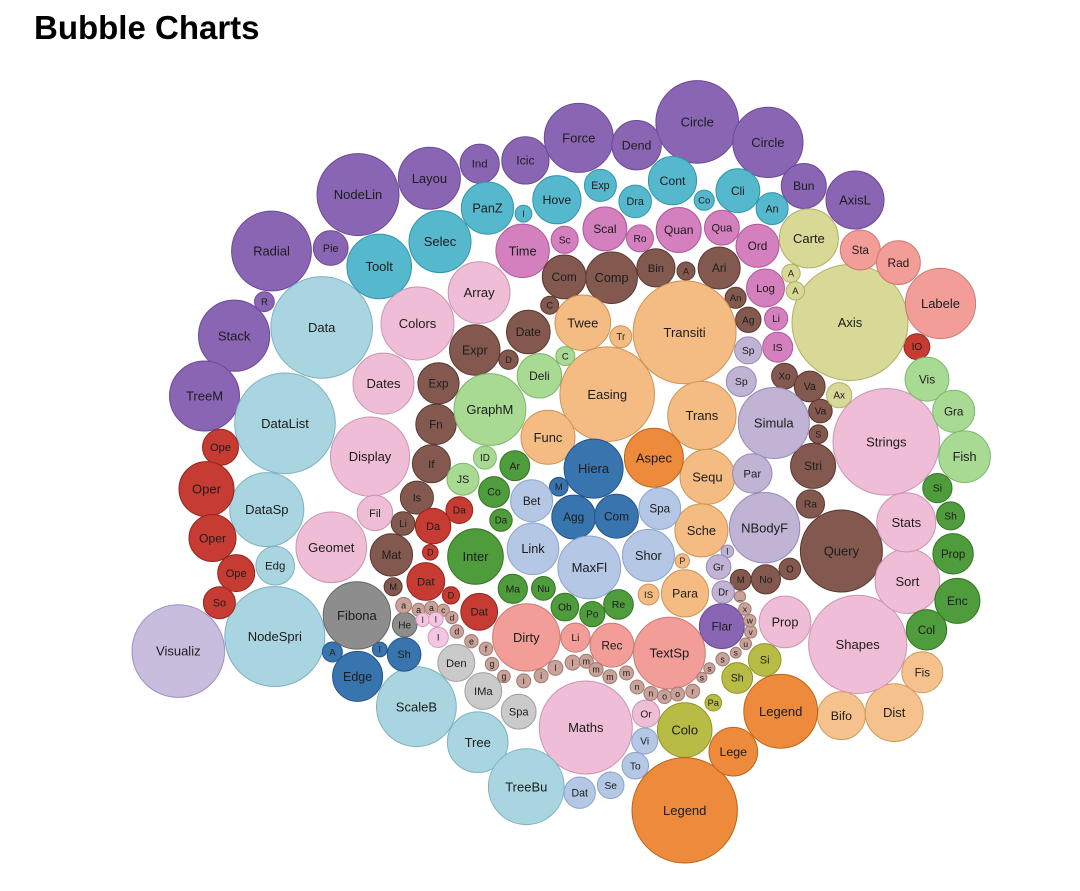 The image size is (1080, 891). Describe the element at coordinates (723, 229) in the screenshot. I see `svg-text: Qua` at that location.